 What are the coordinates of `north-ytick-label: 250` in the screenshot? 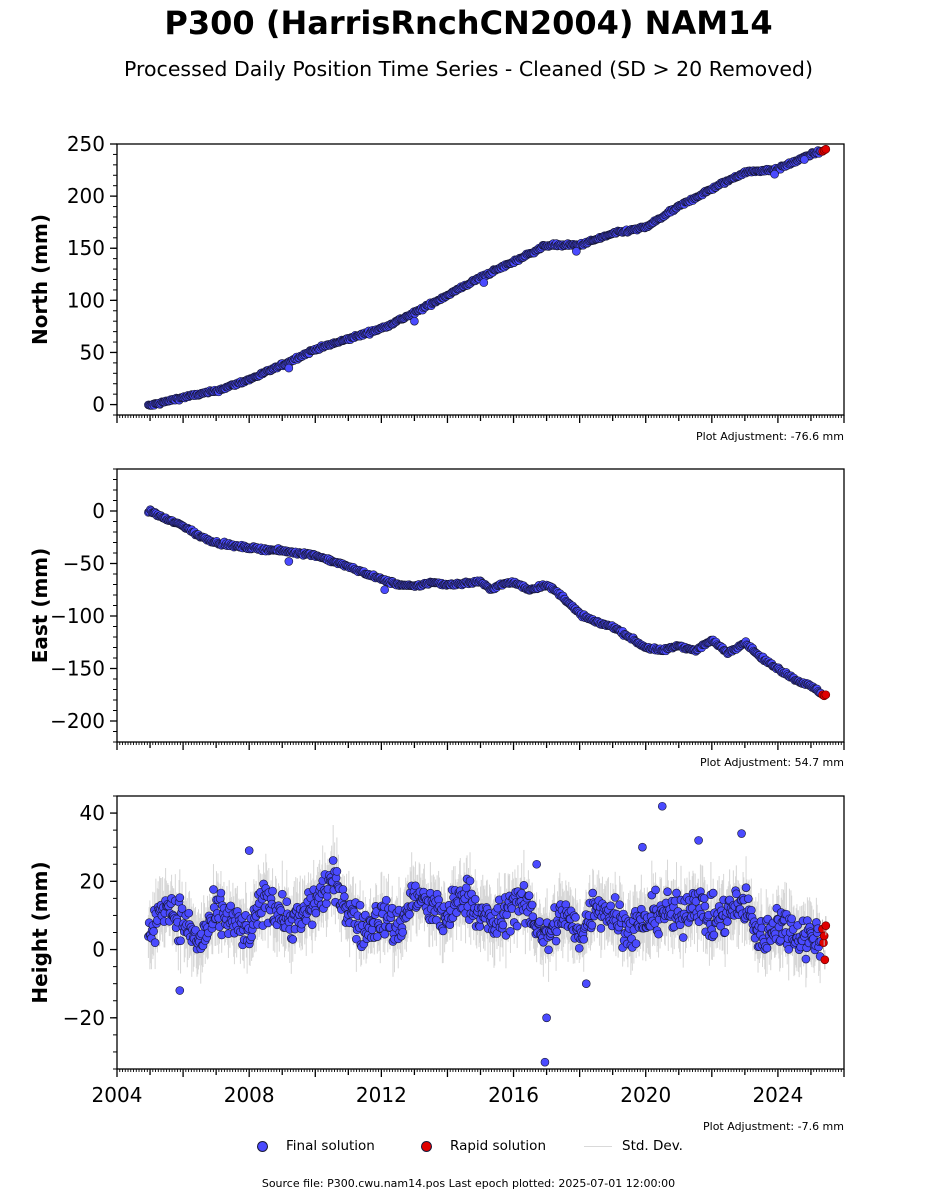 It's located at (86, 144).